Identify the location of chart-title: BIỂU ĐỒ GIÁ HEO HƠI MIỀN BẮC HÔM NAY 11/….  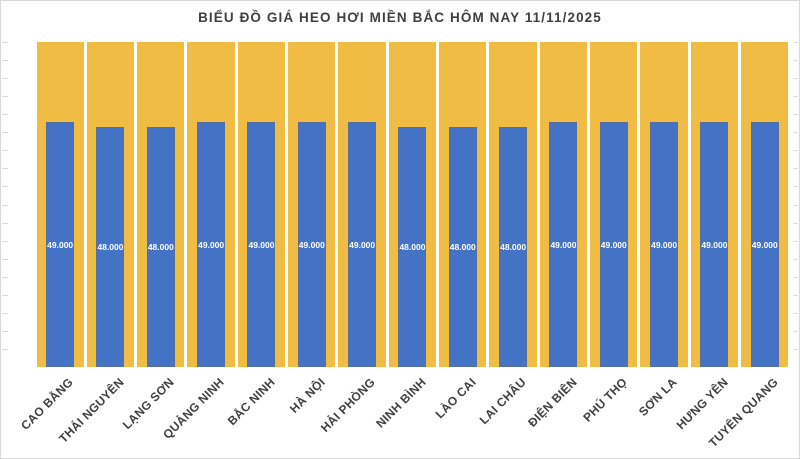
(400, 17).